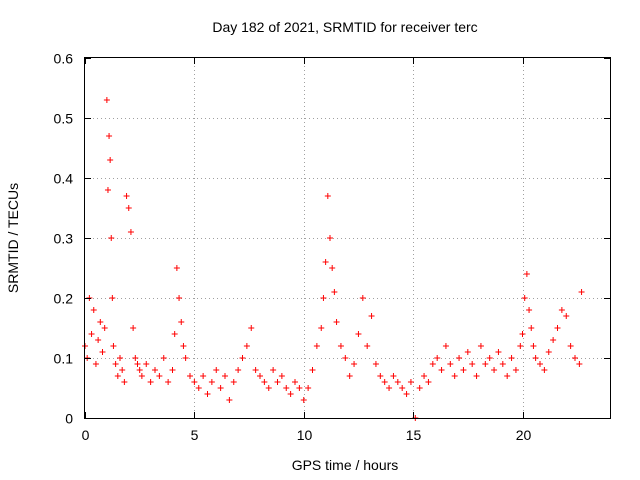  Describe the element at coordinates (64, 59) in the screenshot. I see `y-tick-label: 0.6` at that location.